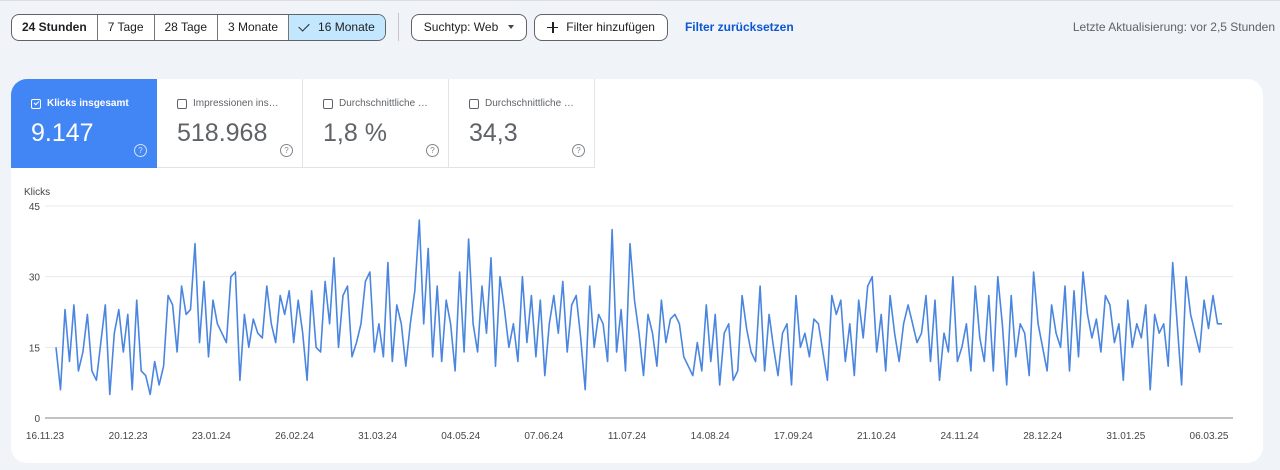 The width and height of the screenshot is (1280, 470). I want to click on range-button-0: 24 Stunden, so click(55, 27).